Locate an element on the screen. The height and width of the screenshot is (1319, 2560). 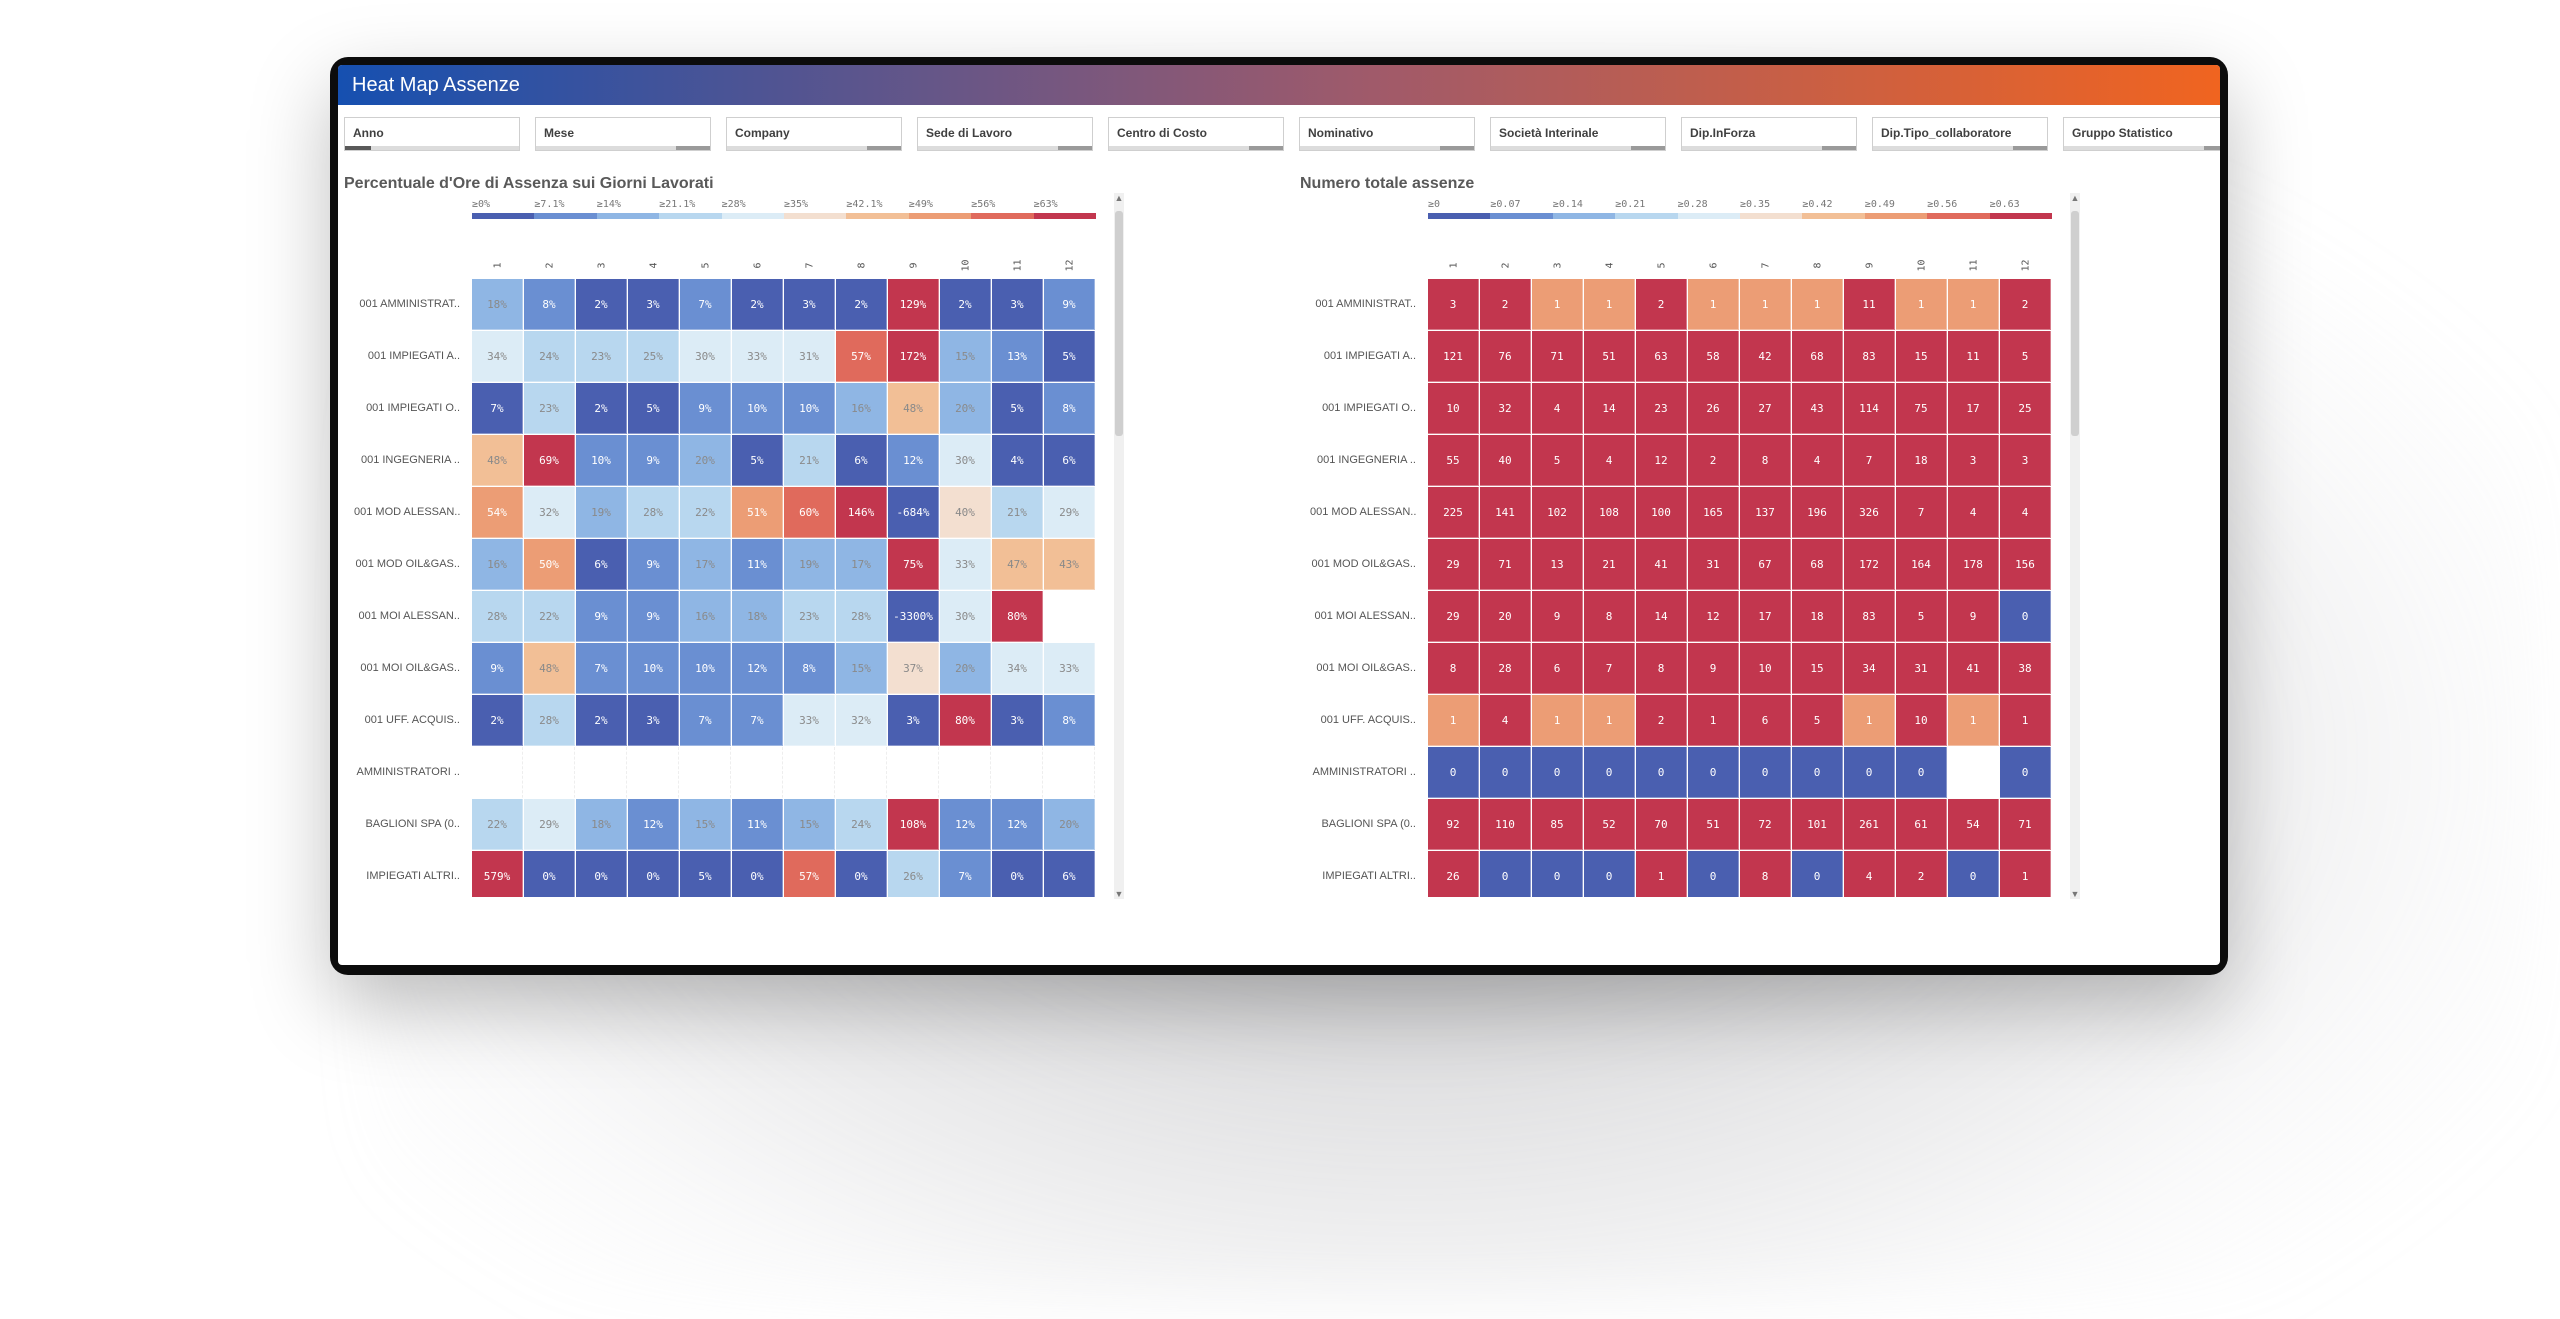
right-heatmap-cell: 54 is located at coordinates (1973, 824).